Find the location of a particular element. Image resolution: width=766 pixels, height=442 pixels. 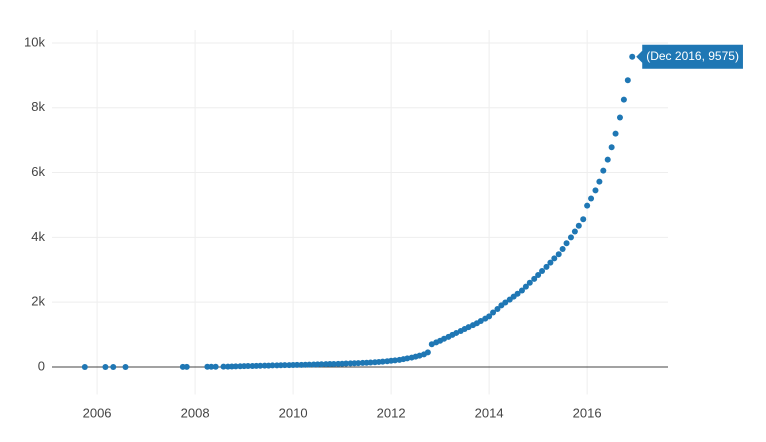

x-tick-label: 2006 is located at coordinates (97, 412).